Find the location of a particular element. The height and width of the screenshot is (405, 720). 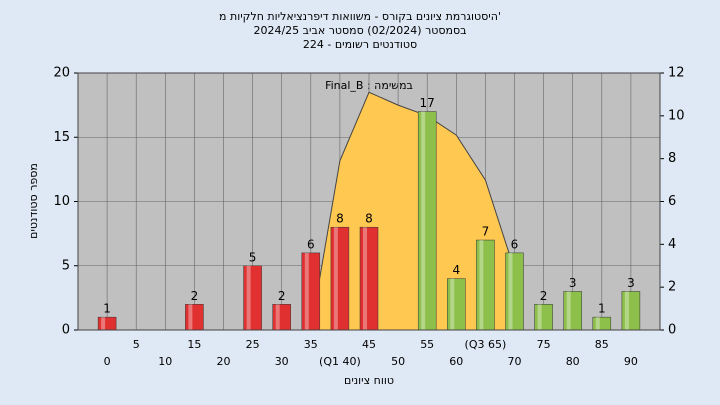

y2-tick-label: 12 is located at coordinates (676, 73).